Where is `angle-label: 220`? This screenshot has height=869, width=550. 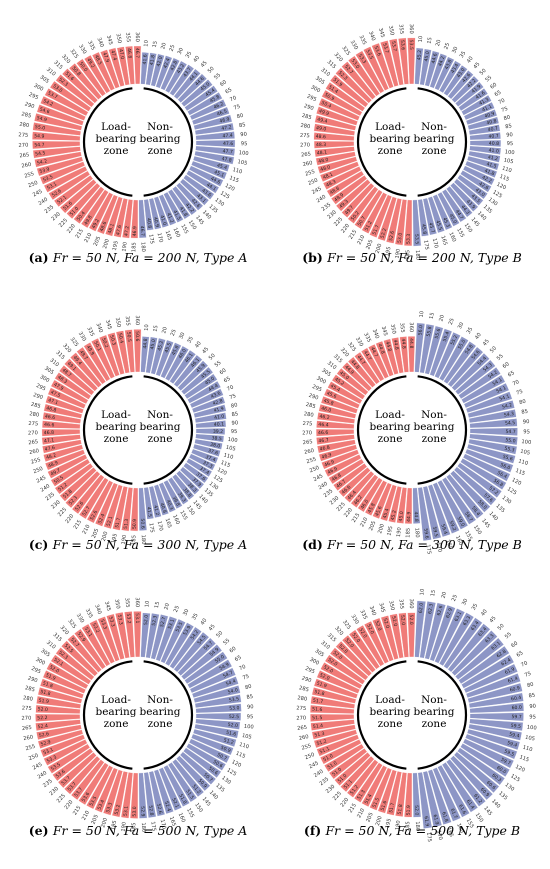
angle-label: 220 is located at coordinates (345, 229).